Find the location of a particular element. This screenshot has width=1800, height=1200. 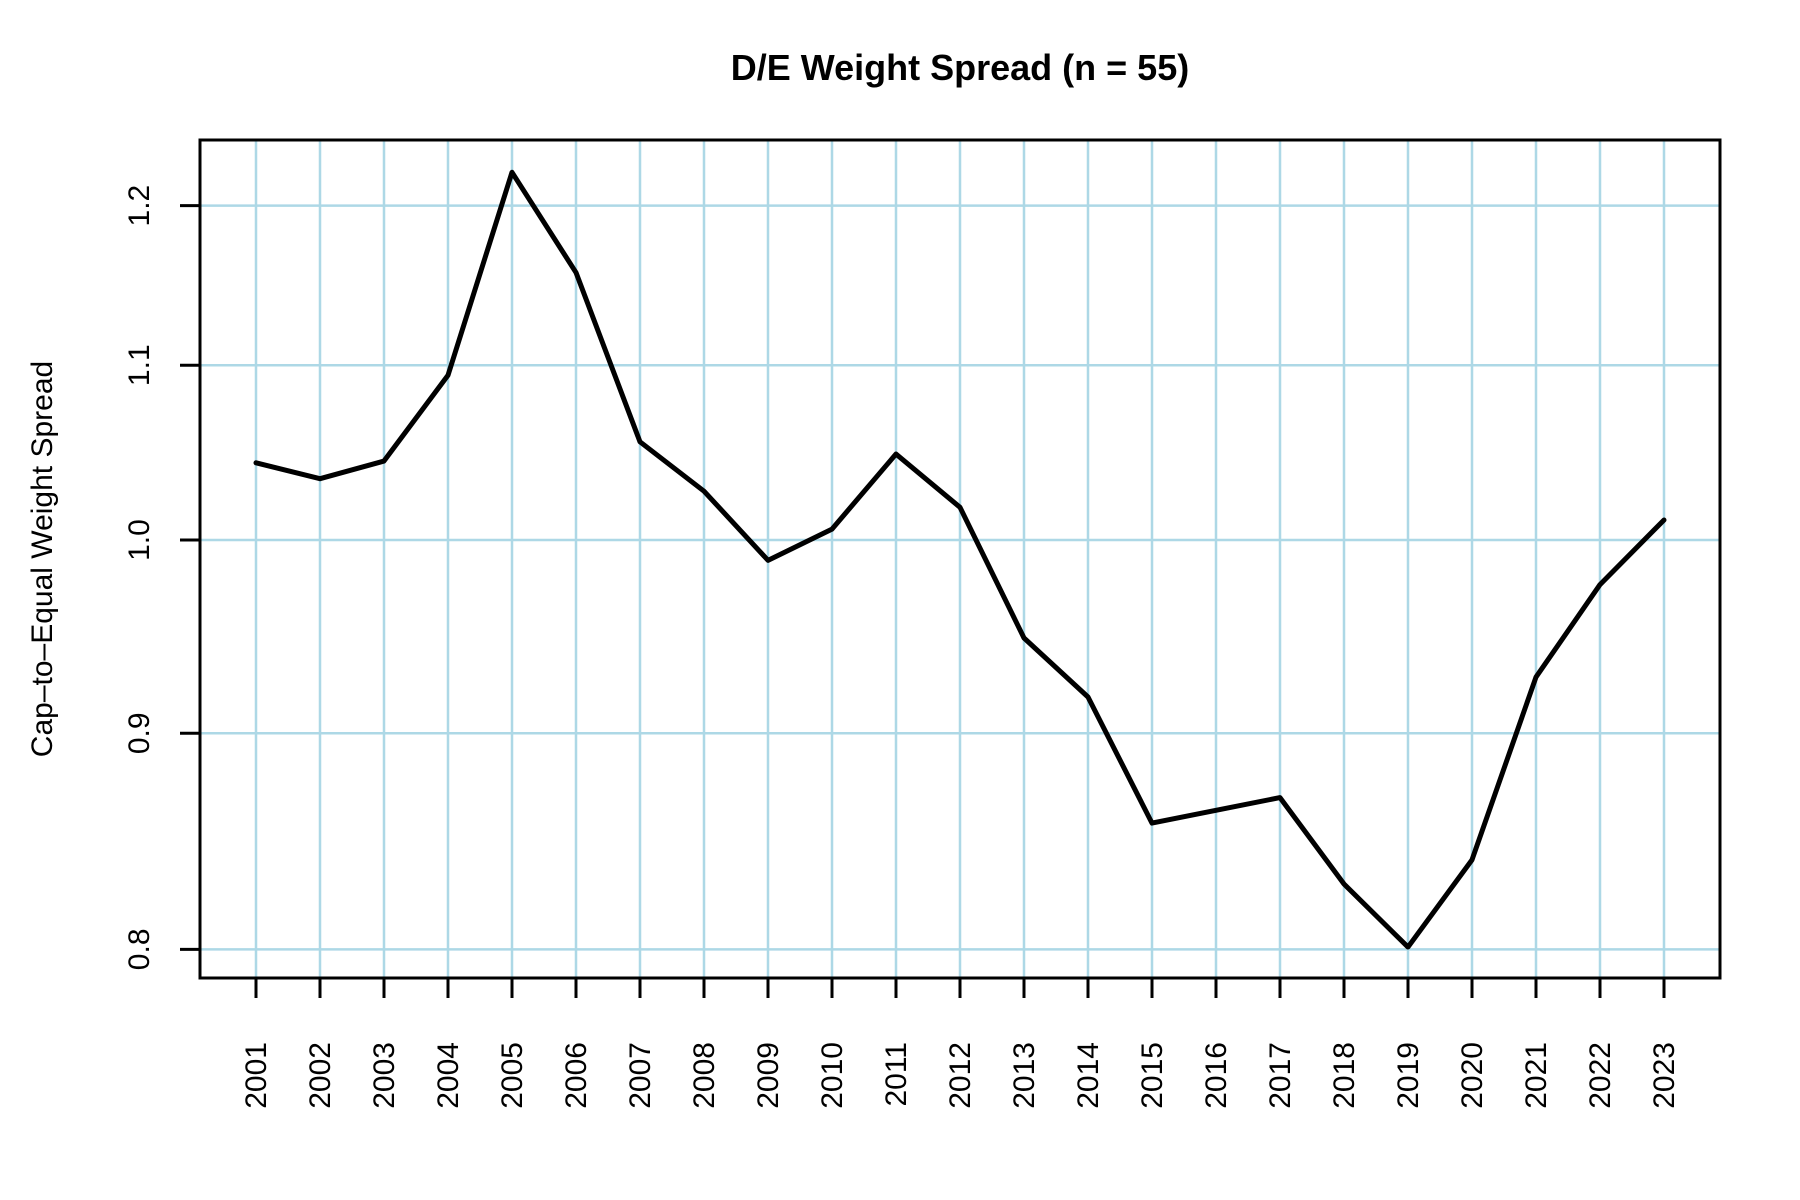

x-axis-tick-label-2002: 2002 is located at coordinates (320, 1075).